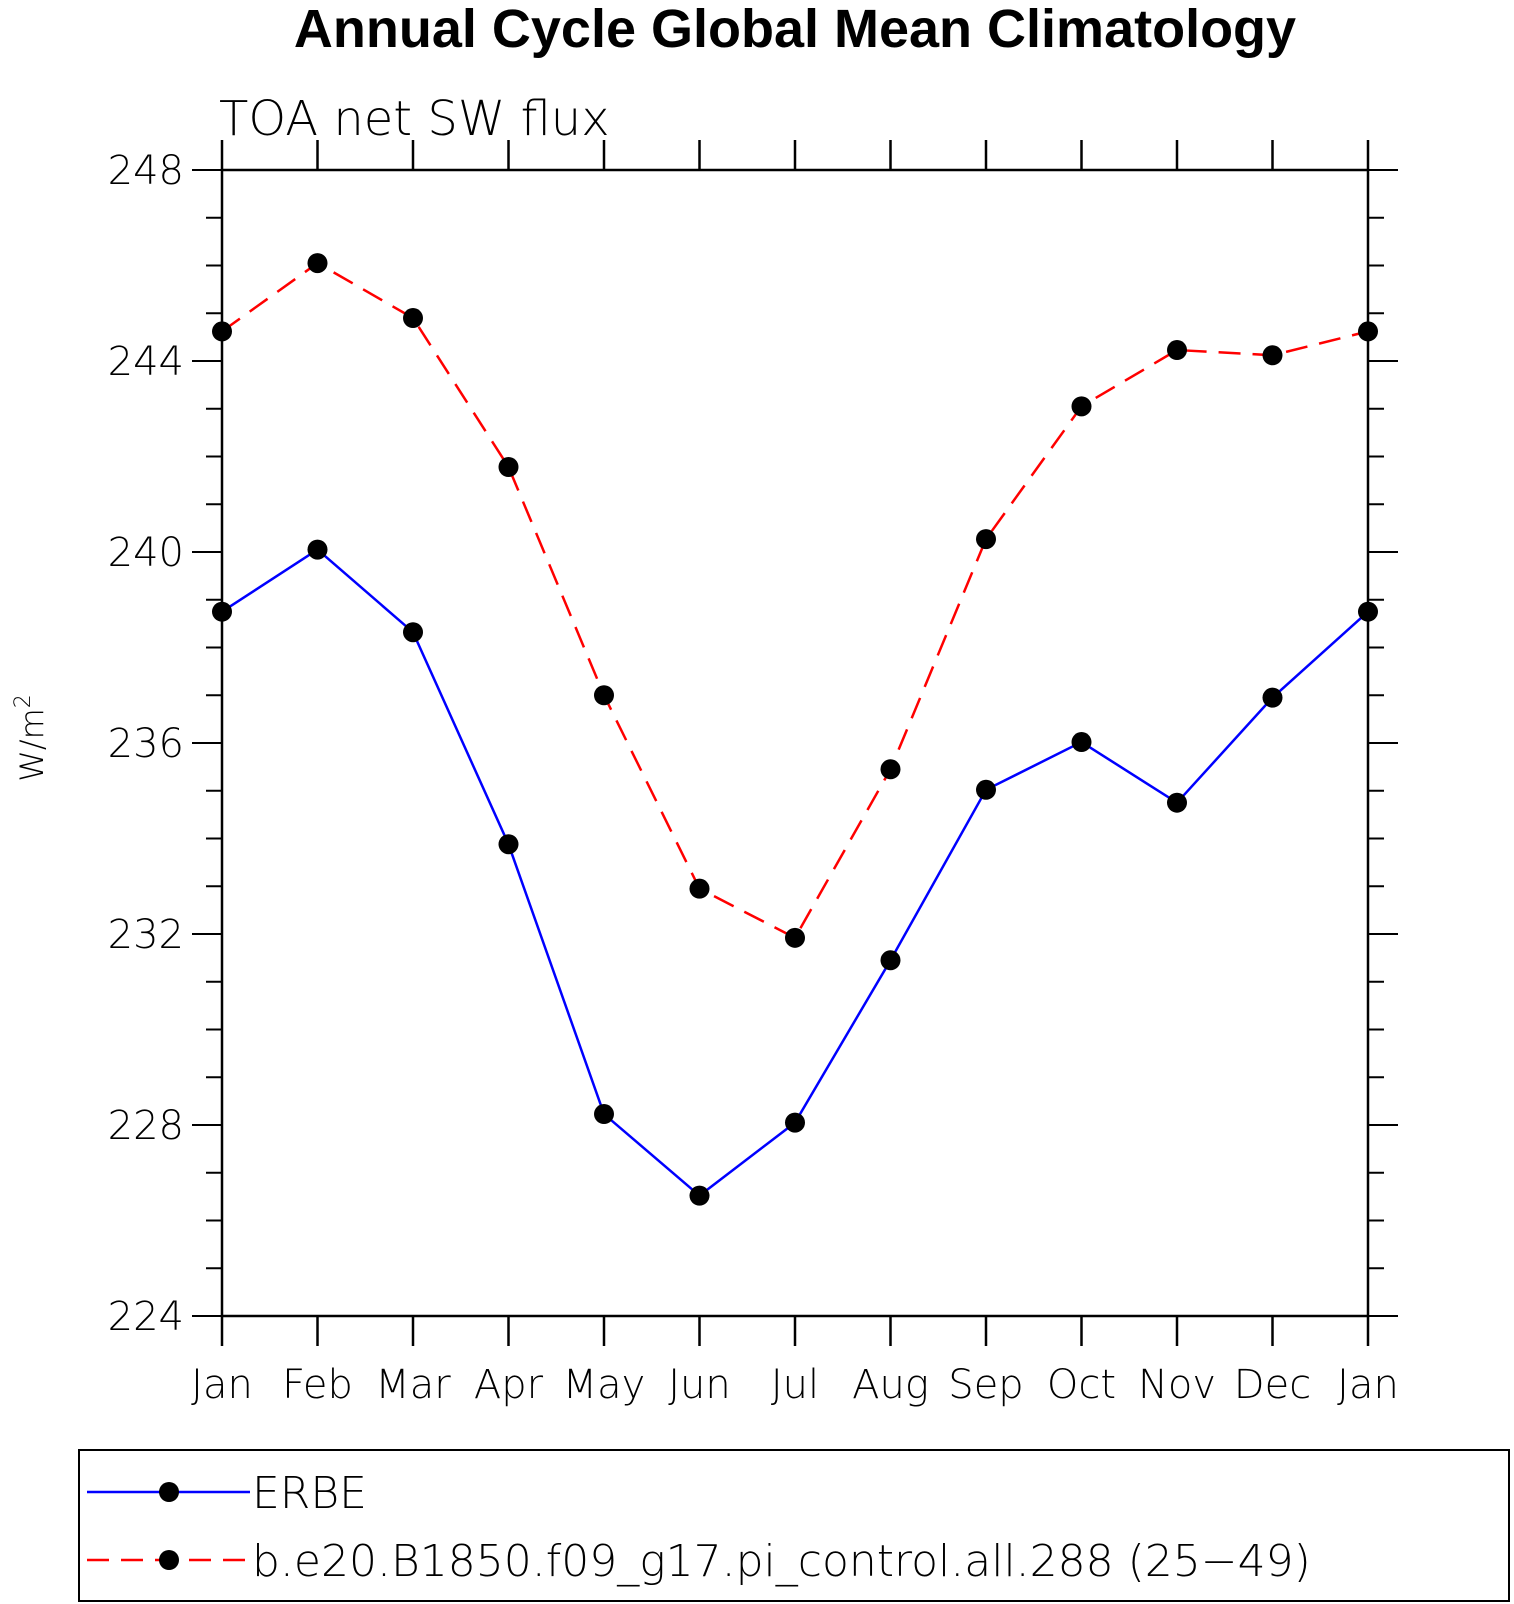 The image size is (1514, 1604). Describe the element at coordinates (317, 1385) in the screenshot. I see `x-tick-label: Feb` at that location.